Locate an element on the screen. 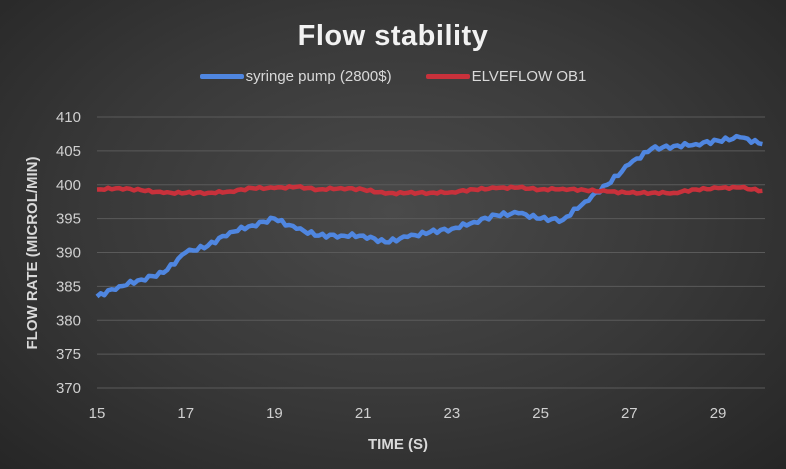 This screenshot has width=786, height=469. y-tick-label: 405 is located at coordinates (68, 151).